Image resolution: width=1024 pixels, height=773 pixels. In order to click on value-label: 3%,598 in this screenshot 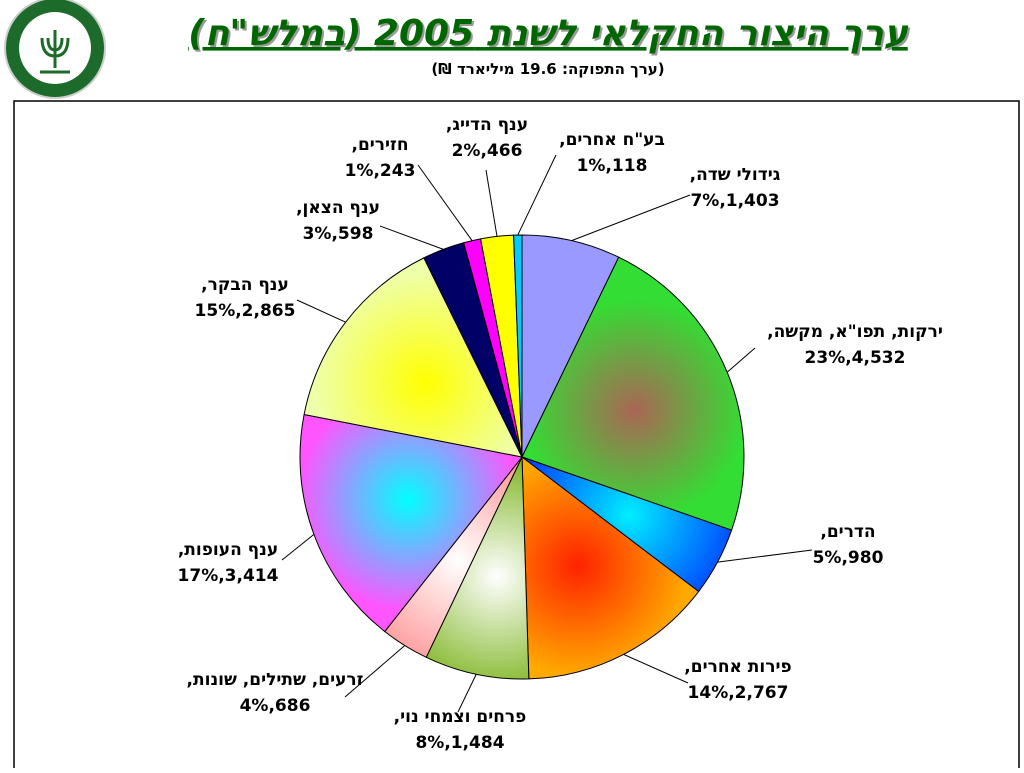, I will do `click(338, 234)`.